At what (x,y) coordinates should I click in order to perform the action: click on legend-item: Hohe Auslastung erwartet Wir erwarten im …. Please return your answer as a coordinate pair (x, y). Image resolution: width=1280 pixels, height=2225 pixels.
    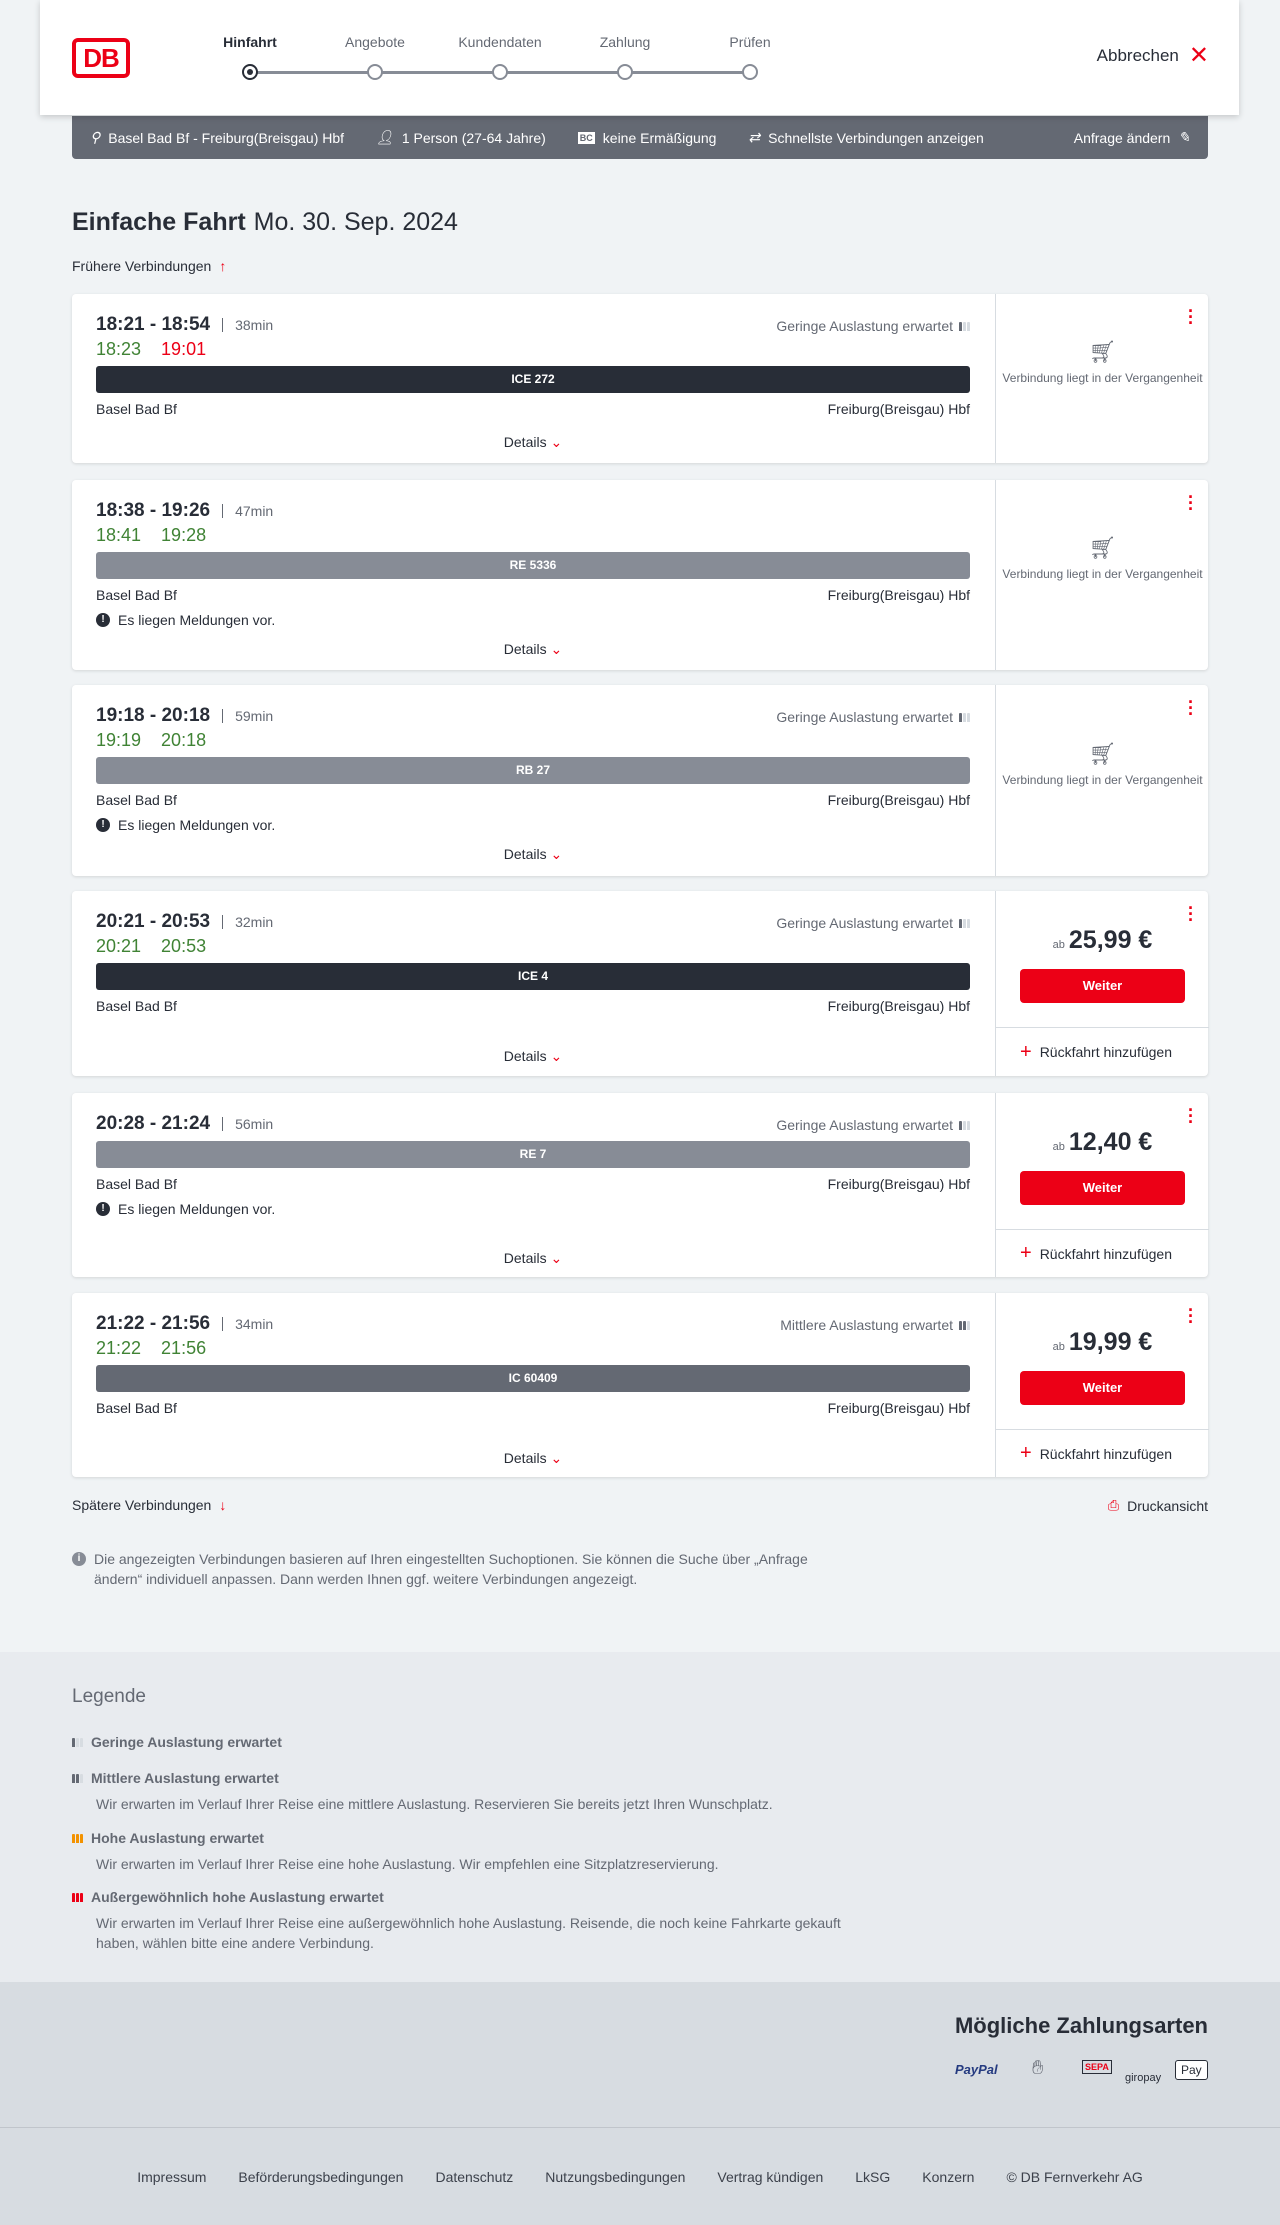
    Looking at the image, I should click on (472, 1852).